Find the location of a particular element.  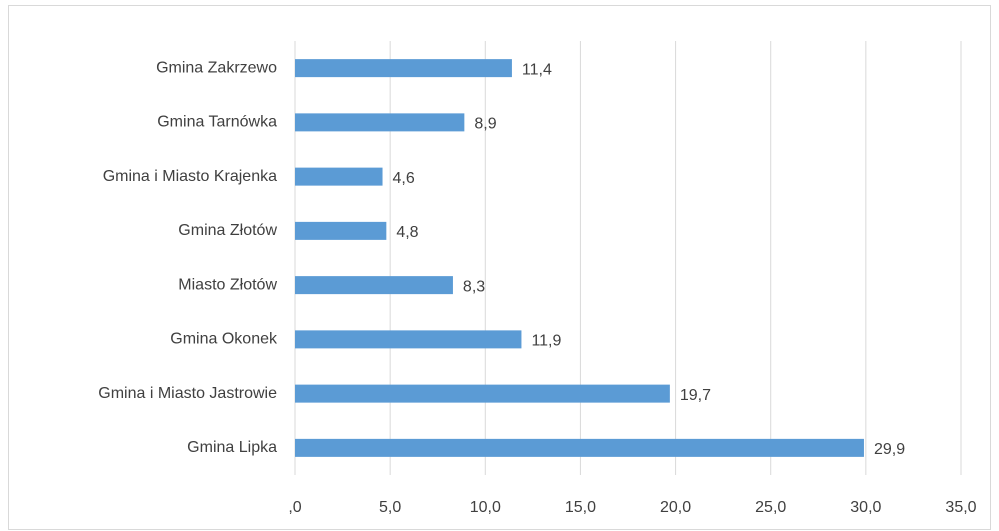

x-tick-label: 25,0 is located at coordinates (770, 507).